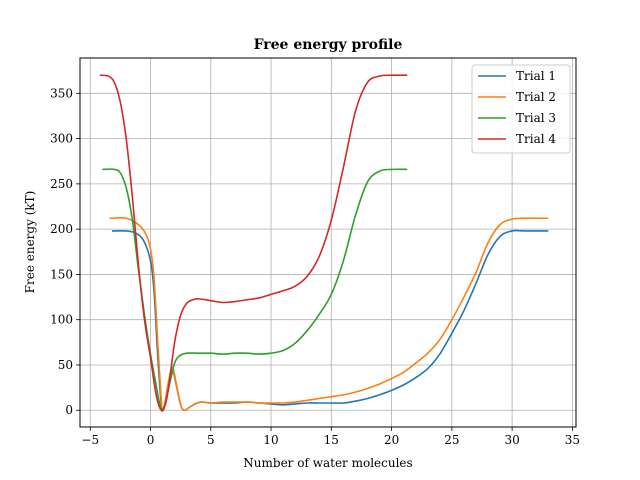 This screenshot has height=480, width=640. What do you see at coordinates (61, 93) in the screenshot?
I see `y-tick-label: 350` at bounding box center [61, 93].